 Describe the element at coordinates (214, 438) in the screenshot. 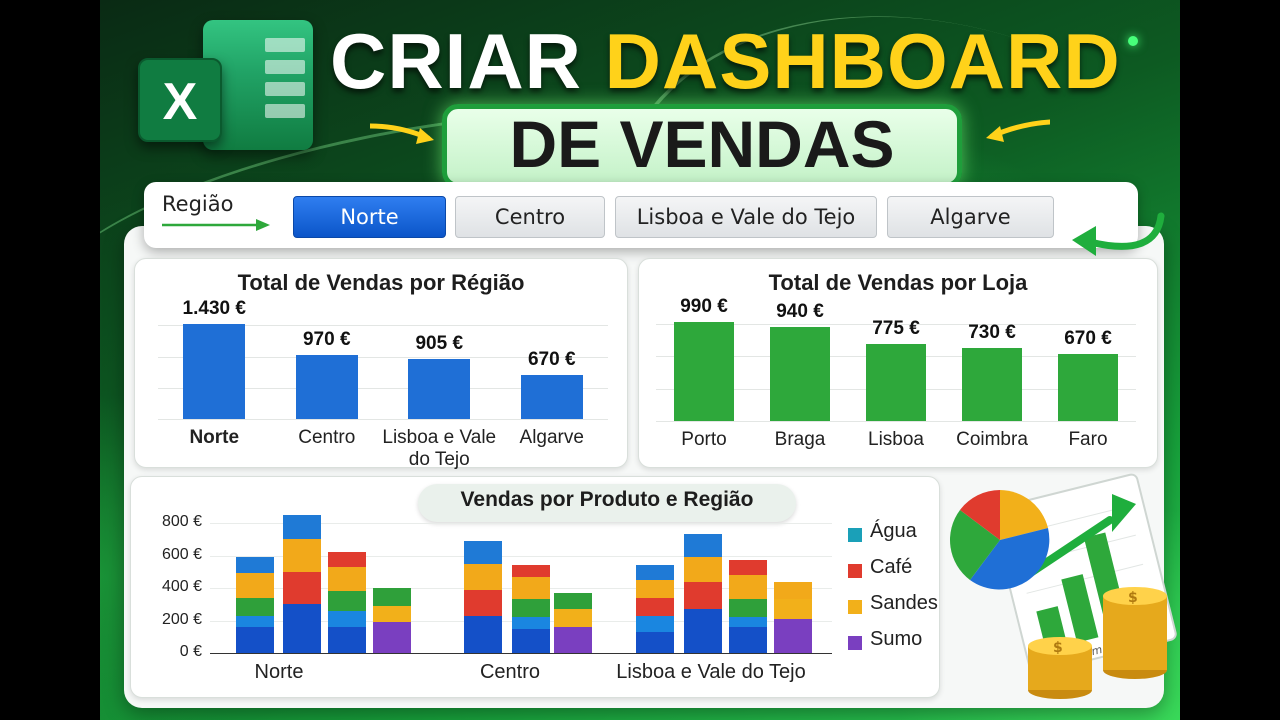

I see `category-label: Norte` at that location.